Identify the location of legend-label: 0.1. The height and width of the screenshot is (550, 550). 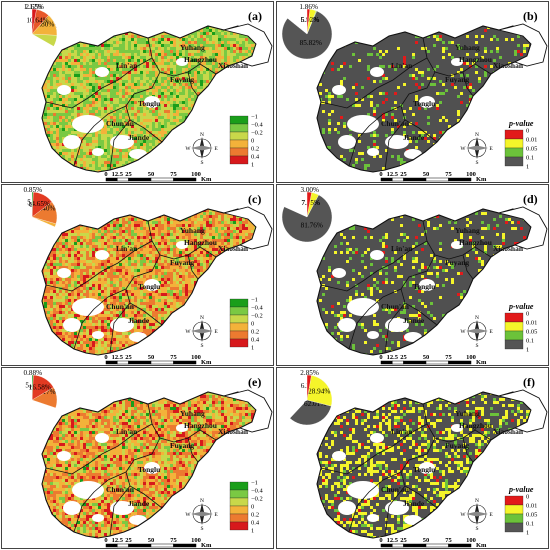
(530, 524).